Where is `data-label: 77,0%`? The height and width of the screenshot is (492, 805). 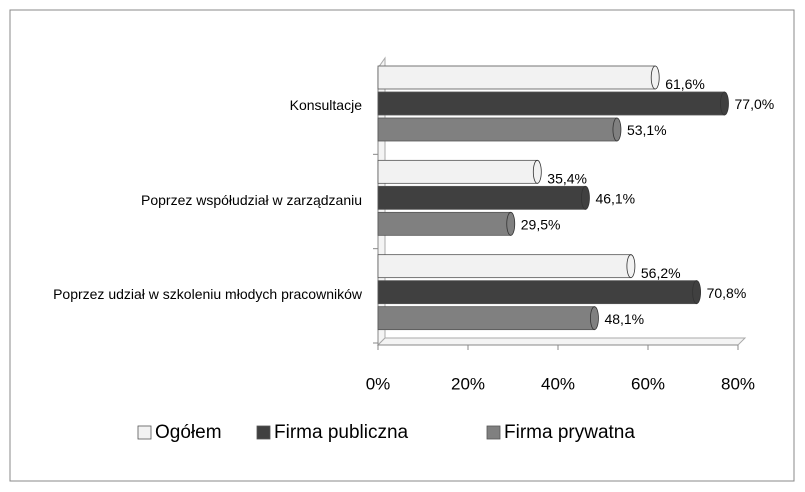 data-label: 77,0% is located at coordinates (755, 104).